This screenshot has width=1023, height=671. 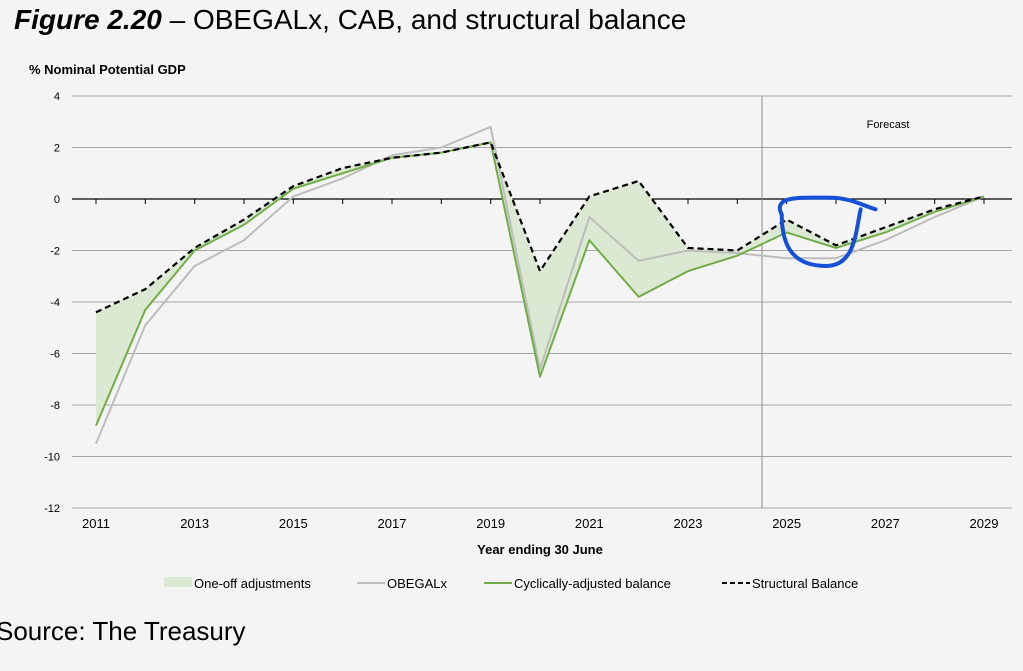 What do you see at coordinates (123, 631) in the screenshot?
I see `source-note: Source: The Treasury` at bounding box center [123, 631].